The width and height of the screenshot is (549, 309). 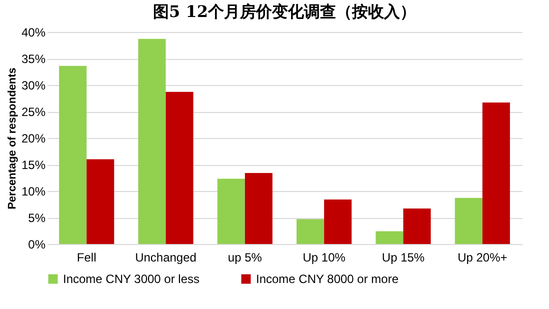 I want to click on y-tick-label: 15%, so click(x=33, y=165).